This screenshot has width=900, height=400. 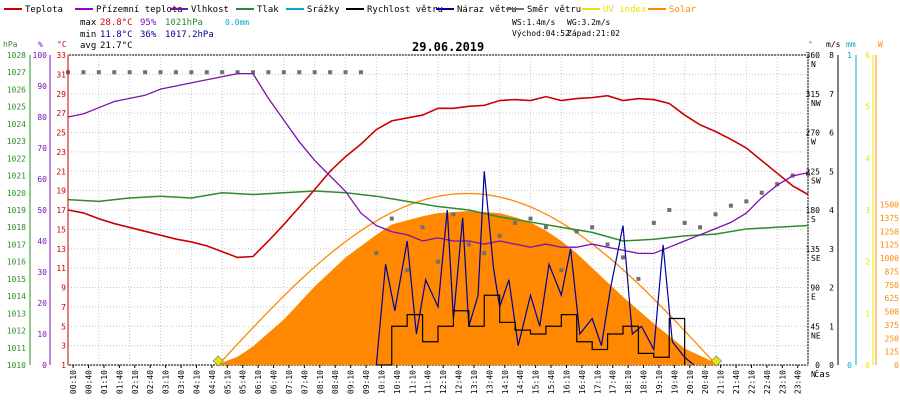 I want to click on x-tick-label: 08:10, so click(x=320, y=382).